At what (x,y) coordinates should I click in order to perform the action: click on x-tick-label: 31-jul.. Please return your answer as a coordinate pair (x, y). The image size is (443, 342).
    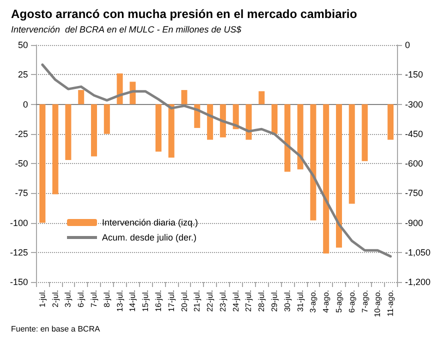
    Looking at the image, I should click on (300, 301).